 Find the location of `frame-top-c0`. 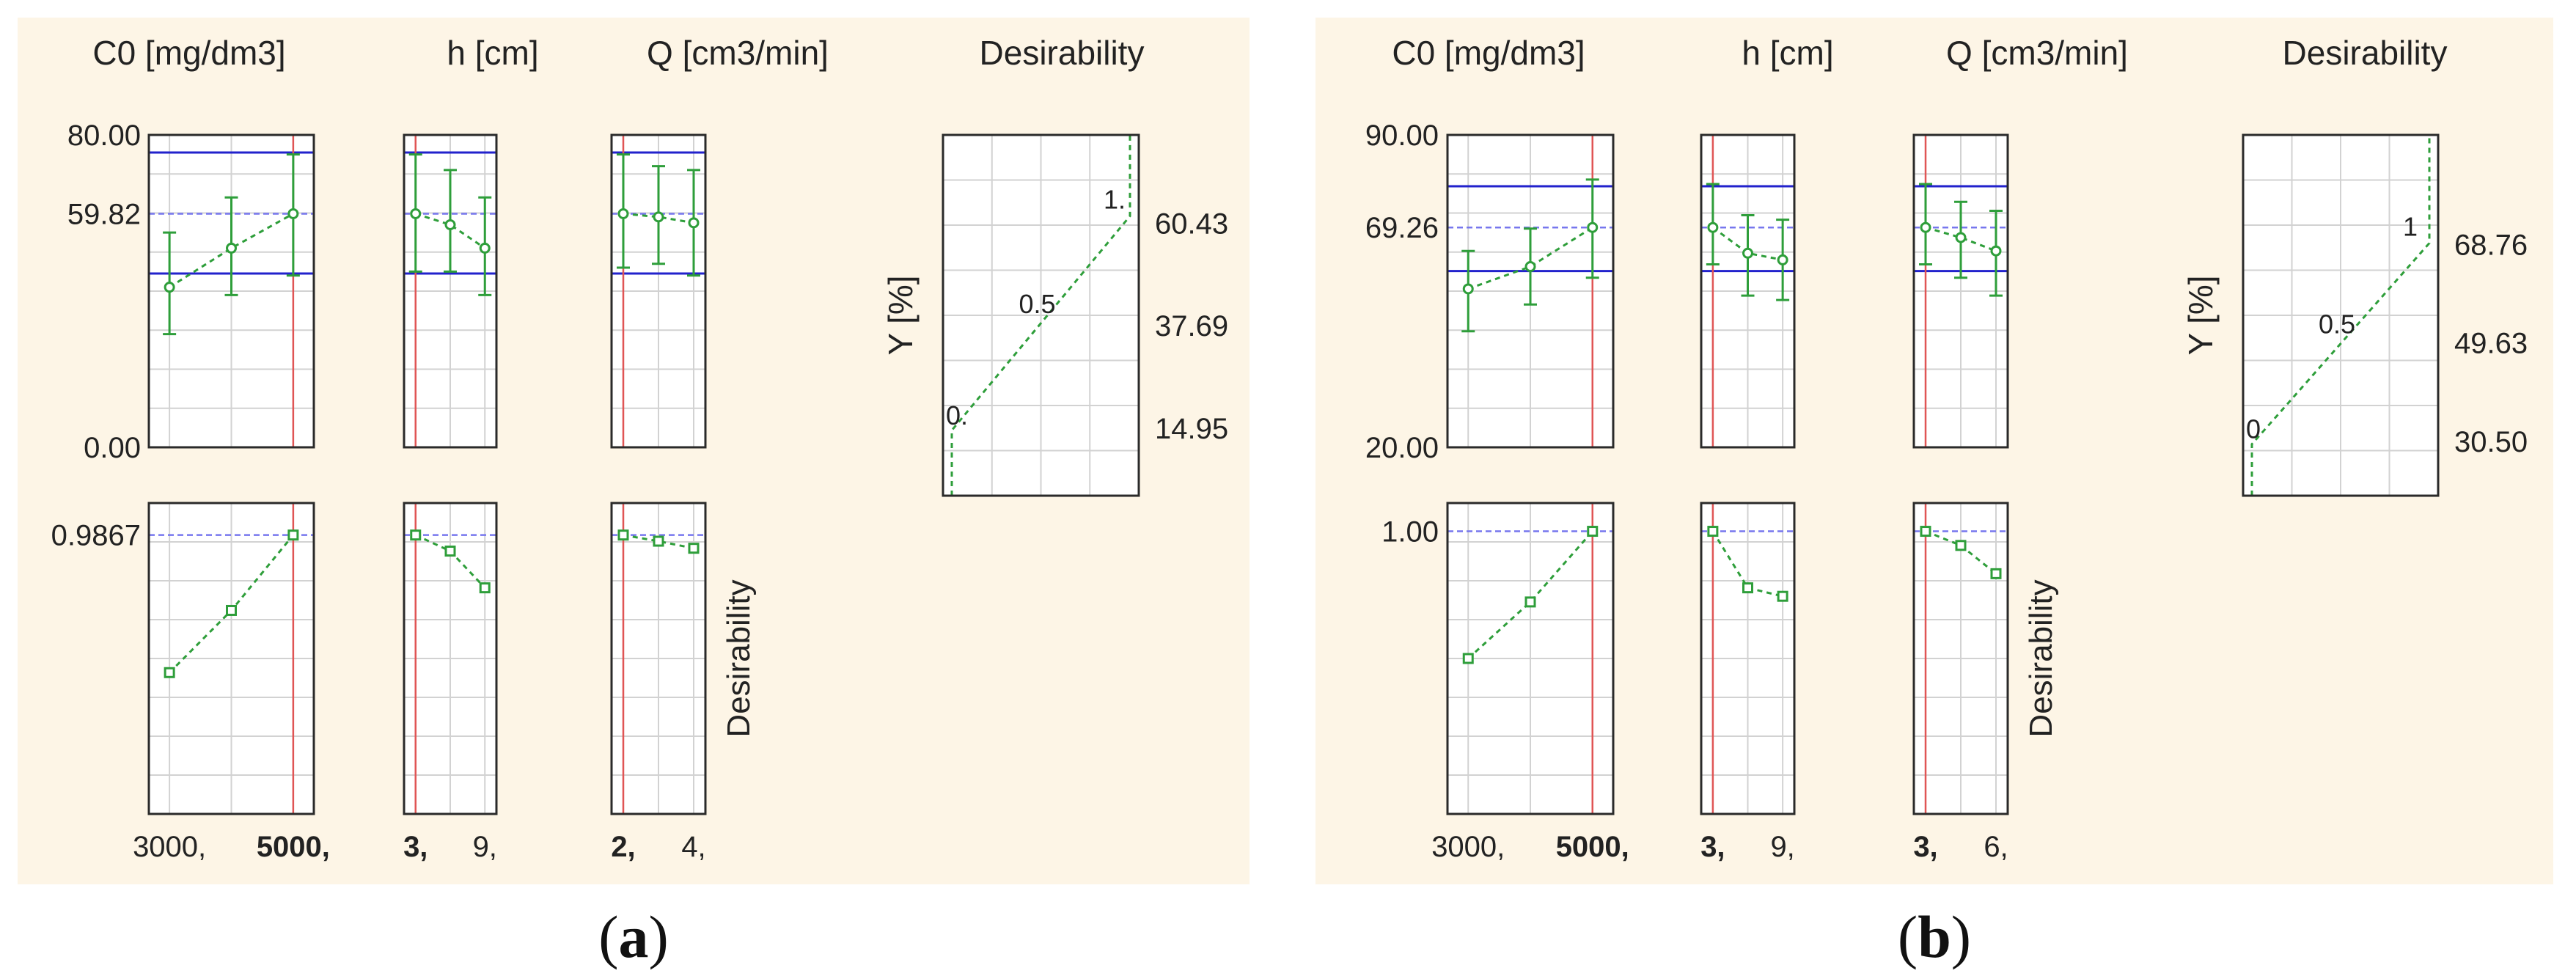

frame-top-c0 is located at coordinates (231, 291).